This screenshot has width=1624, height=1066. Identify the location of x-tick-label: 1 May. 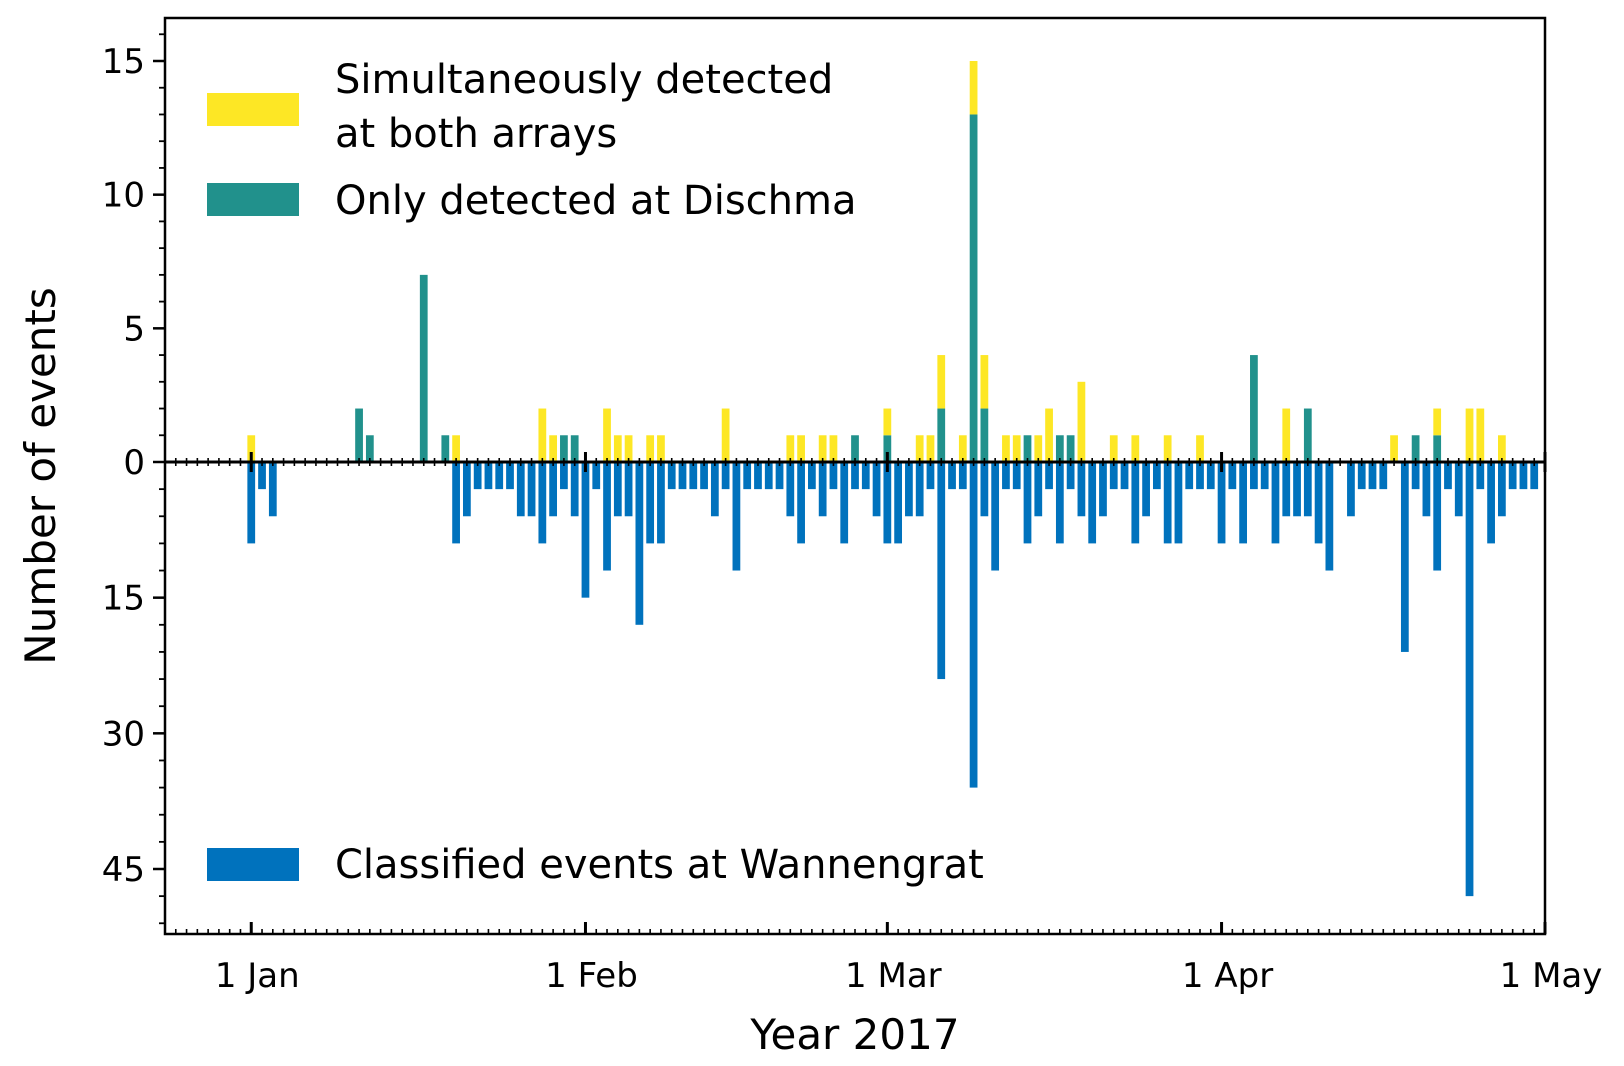
(1551, 976).